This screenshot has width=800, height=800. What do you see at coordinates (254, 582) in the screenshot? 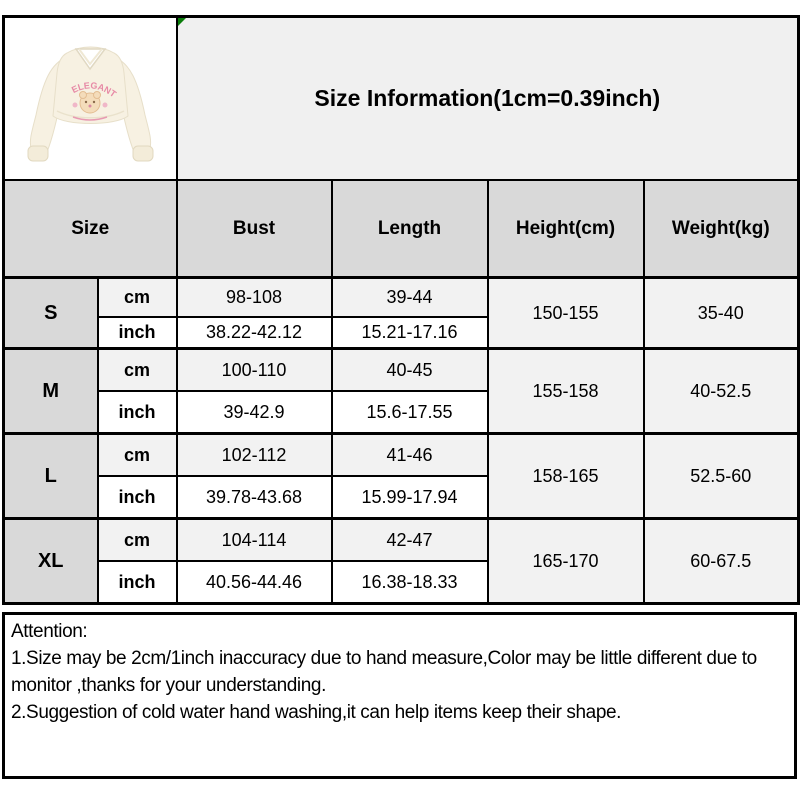
I see `bust-inch-value: 40.56-44.46` at bounding box center [254, 582].